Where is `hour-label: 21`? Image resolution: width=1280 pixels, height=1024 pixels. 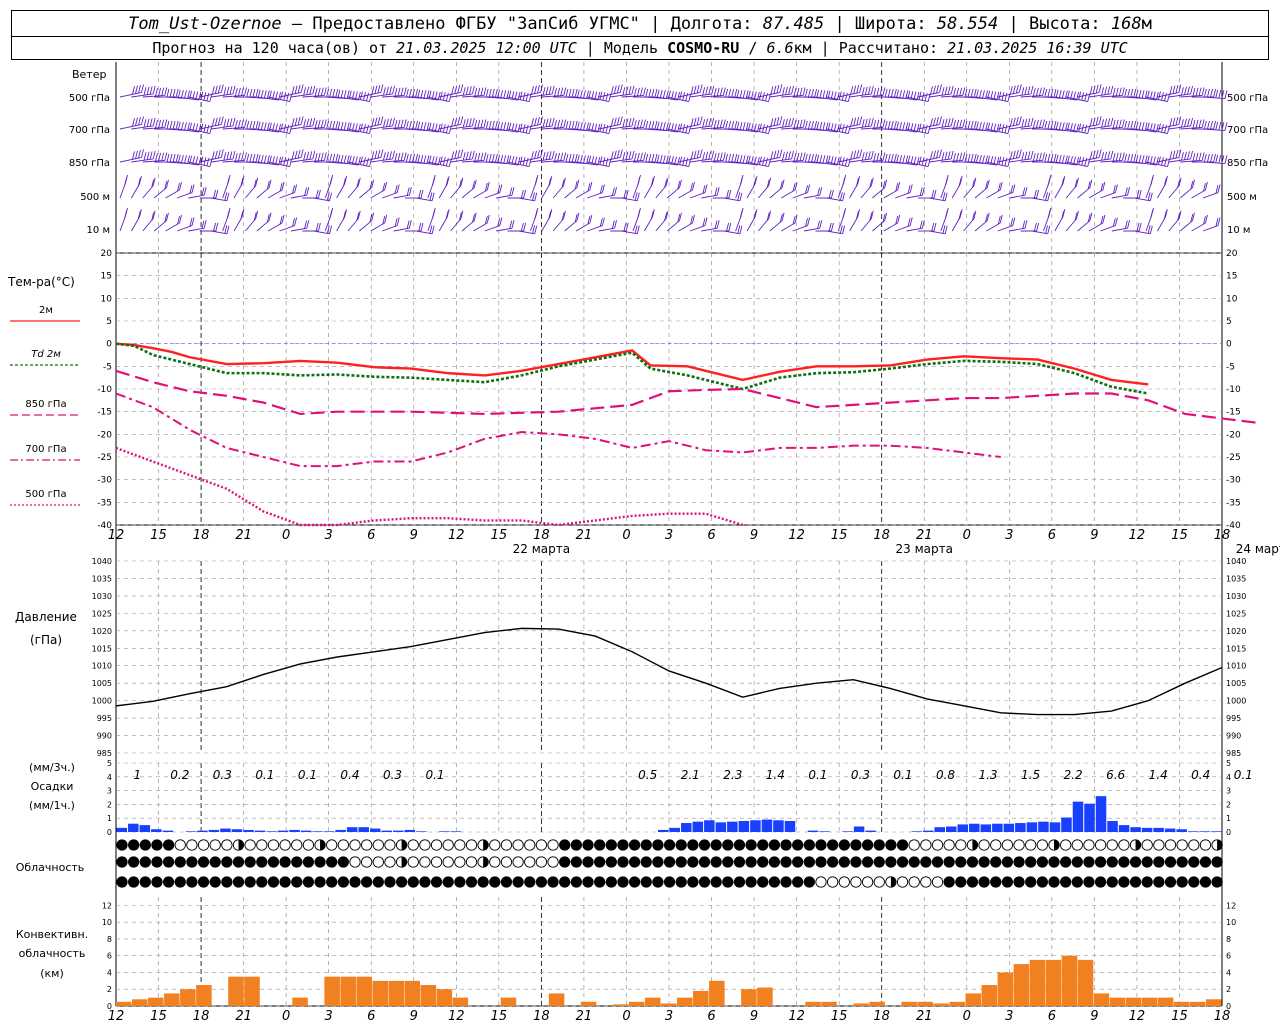
hour-label: 21 is located at coordinates (584, 535).